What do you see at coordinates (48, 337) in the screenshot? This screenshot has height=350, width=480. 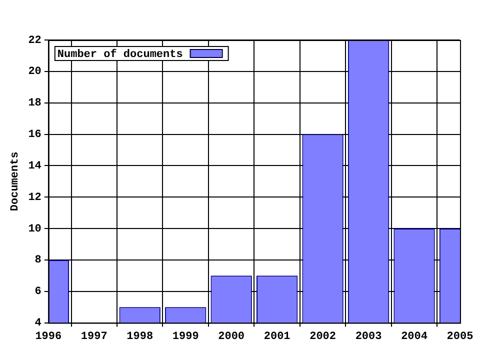 I see `x-tick-label: 1996` at bounding box center [48, 337].